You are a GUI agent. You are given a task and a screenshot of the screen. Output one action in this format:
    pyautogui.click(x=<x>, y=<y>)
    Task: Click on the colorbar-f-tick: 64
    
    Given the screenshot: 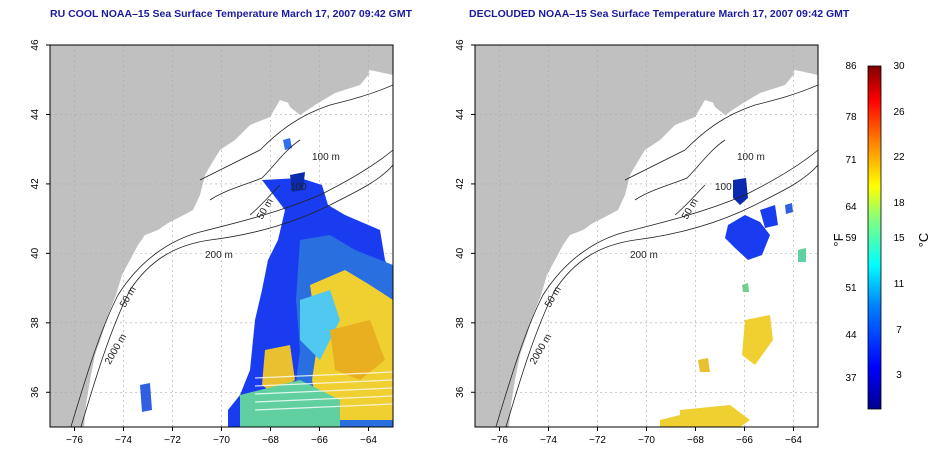 What is the action you would take?
    pyautogui.click(x=851, y=207)
    